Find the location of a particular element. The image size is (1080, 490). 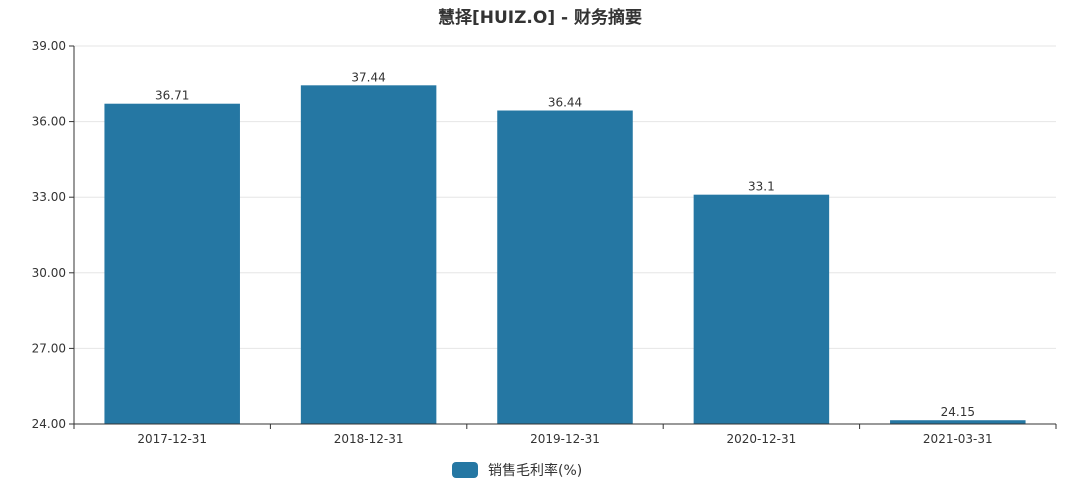

data-label: 33.1 is located at coordinates (761, 187).